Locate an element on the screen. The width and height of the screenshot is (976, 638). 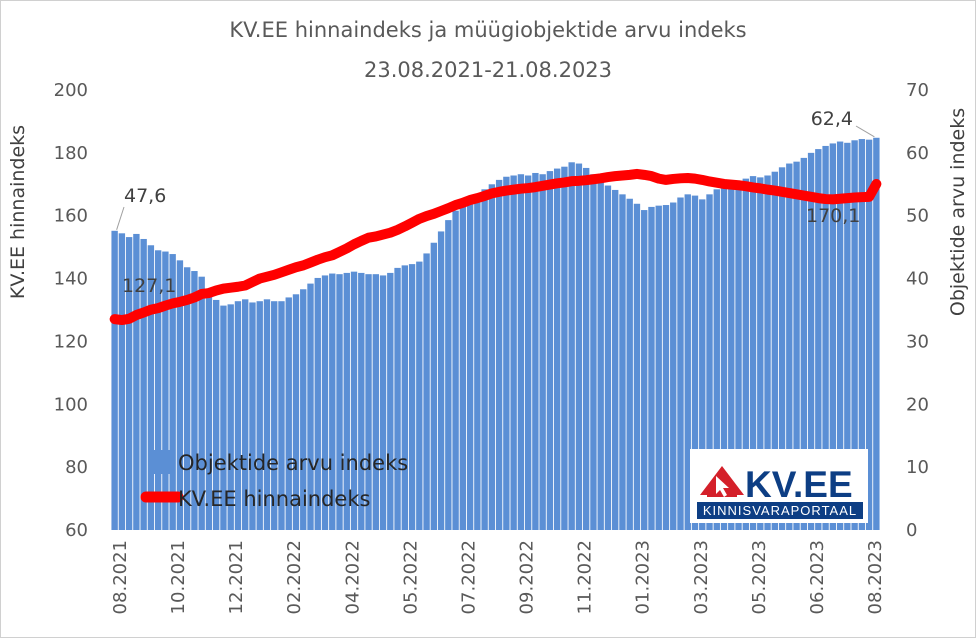
data-label-line-last: 170,1 is located at coordinates (833, 216).